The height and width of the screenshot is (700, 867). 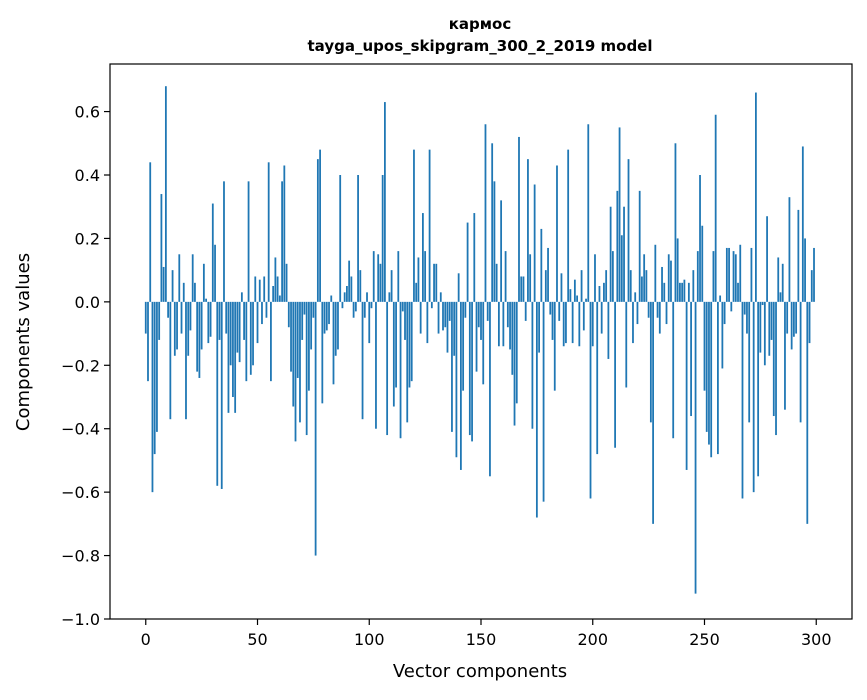 I want to click on y-tick-label: −0.4, so click(x=80, y=429).